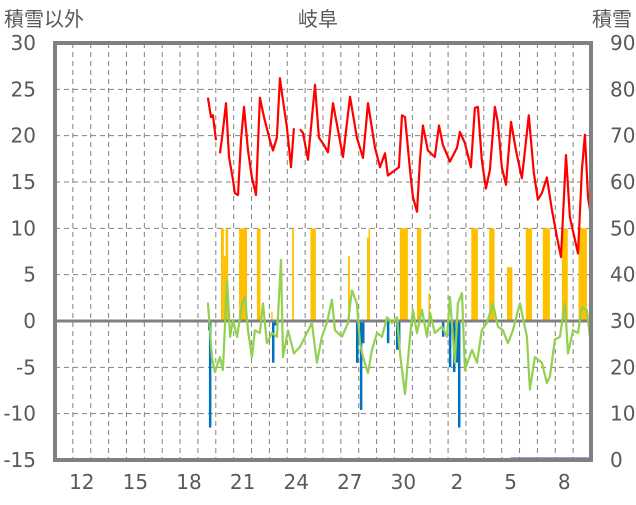 Image resolution: width=636 pixels, height=505 pixels. Describe the element at coordinates (19, 460) in the screenshot. I see `left-tick-label: -15` at that location.